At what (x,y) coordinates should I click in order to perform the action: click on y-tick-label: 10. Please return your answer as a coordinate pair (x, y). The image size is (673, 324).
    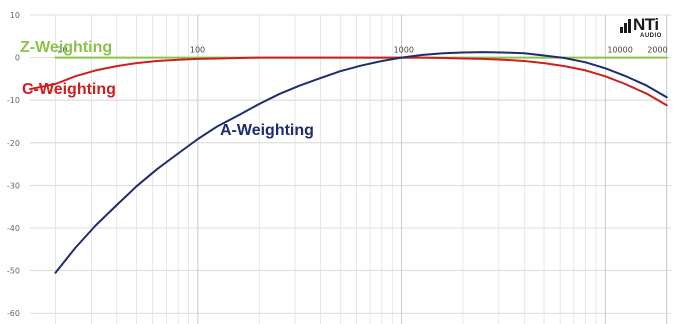
    Looking at the image, I should click on (15, 15).